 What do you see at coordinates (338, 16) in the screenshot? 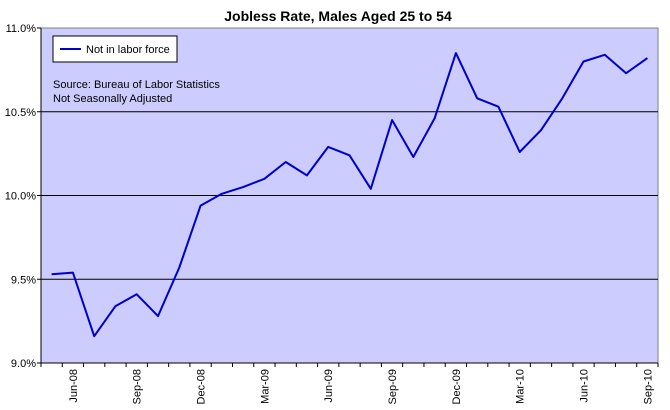
I see `chart-title: Jobless Rate, Males Aged 25 to 54` at bounding box center [338, 16].